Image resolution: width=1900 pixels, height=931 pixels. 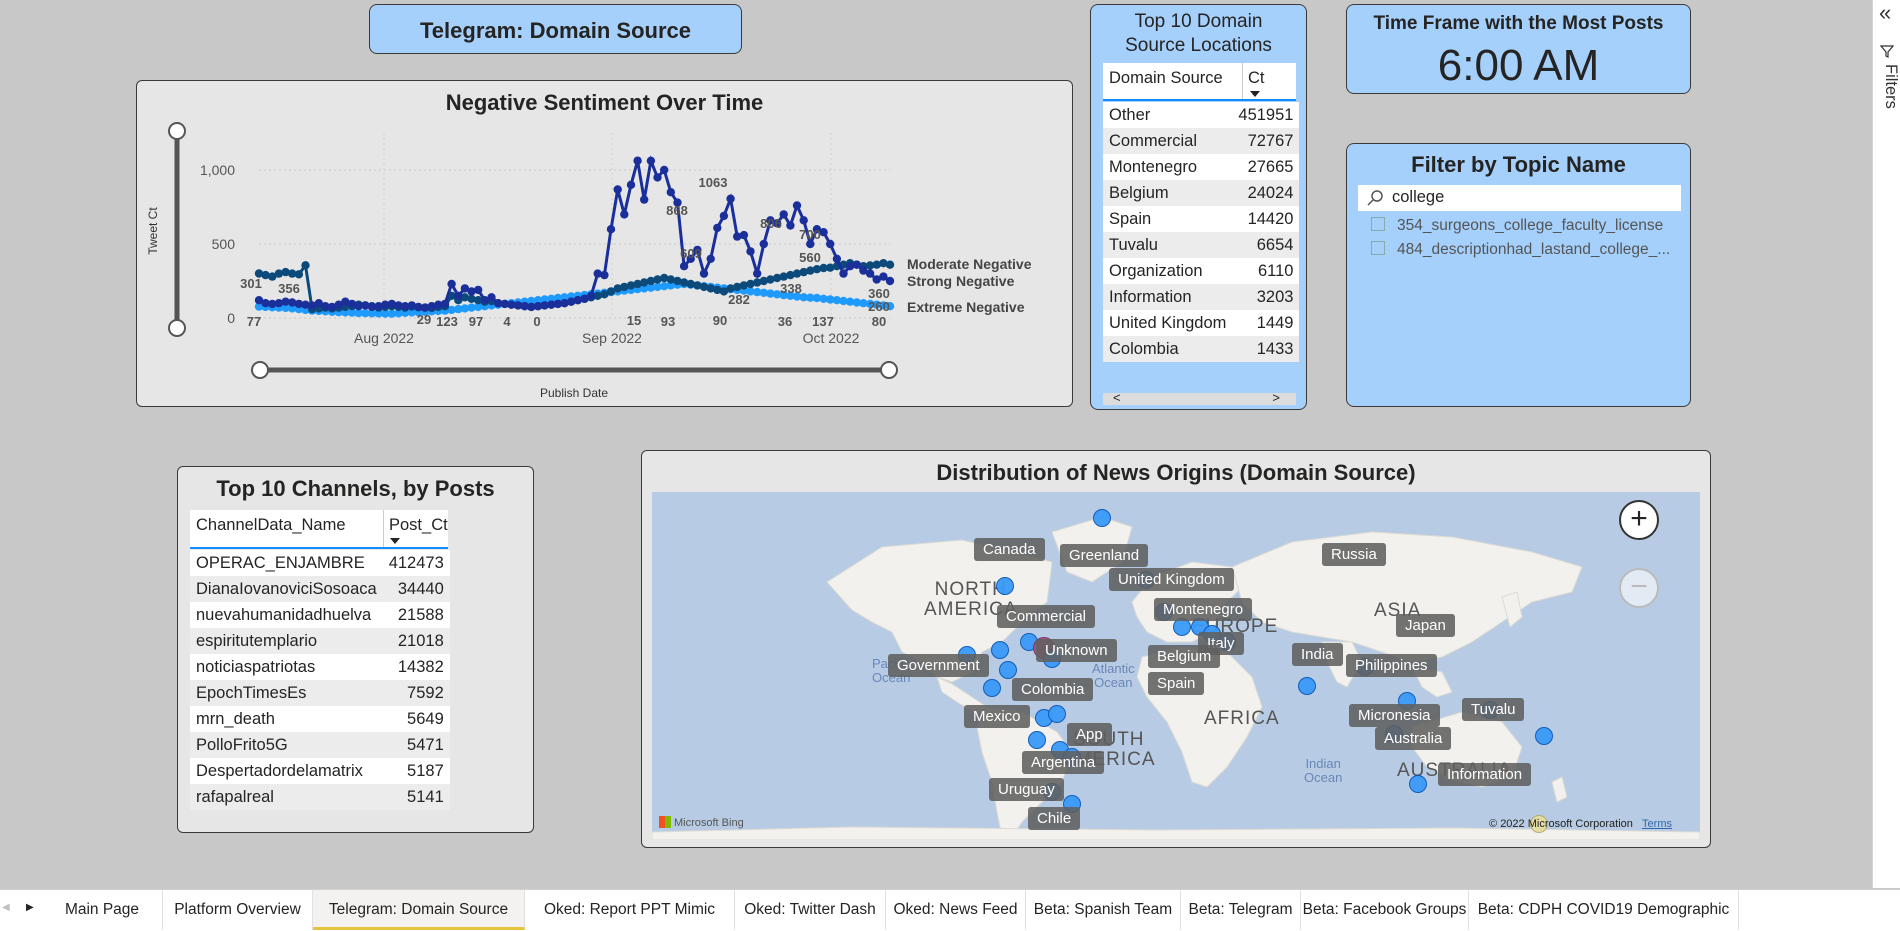 I want to click on channel-row: nuevahumanidadhuelva 21588, so click(x=320, y=615).